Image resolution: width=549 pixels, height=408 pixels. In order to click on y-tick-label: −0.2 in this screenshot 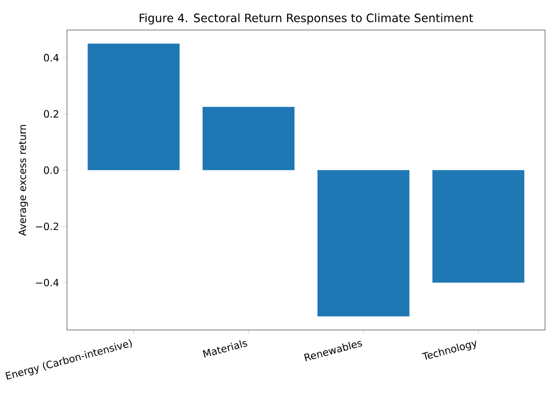, I will do `click(47, 226)`.